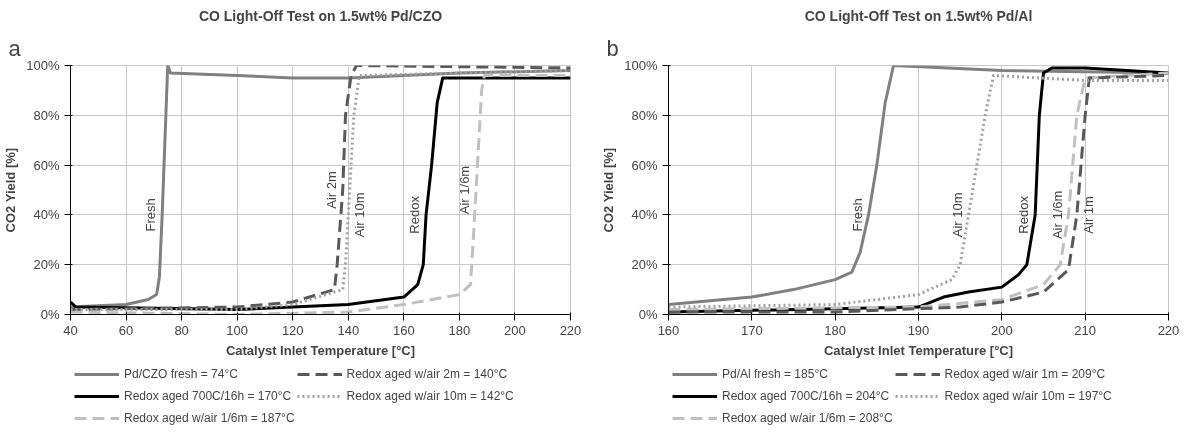  I want to click on legend-label: Pd/CZO fresh = 74°C, so click(181, 374).